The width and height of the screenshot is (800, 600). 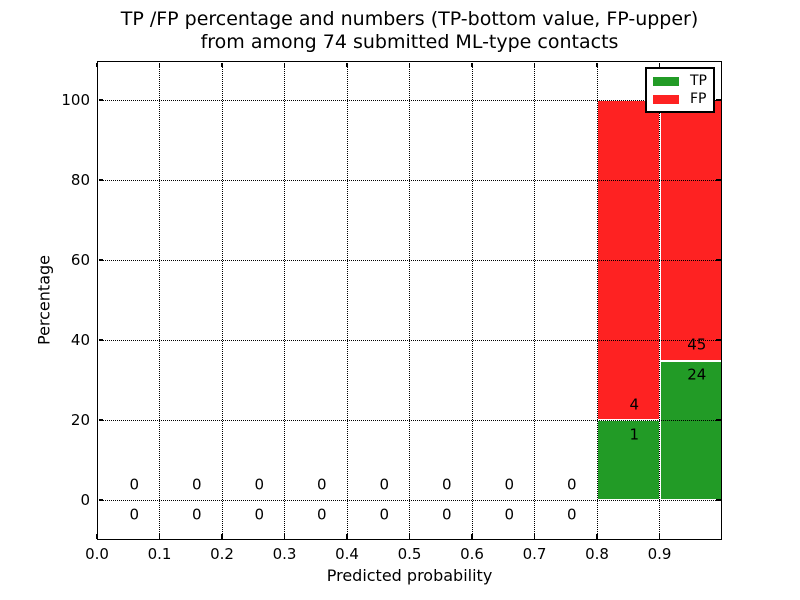 I want to click on y-tick-label: 80, so click(x=80, y=180).